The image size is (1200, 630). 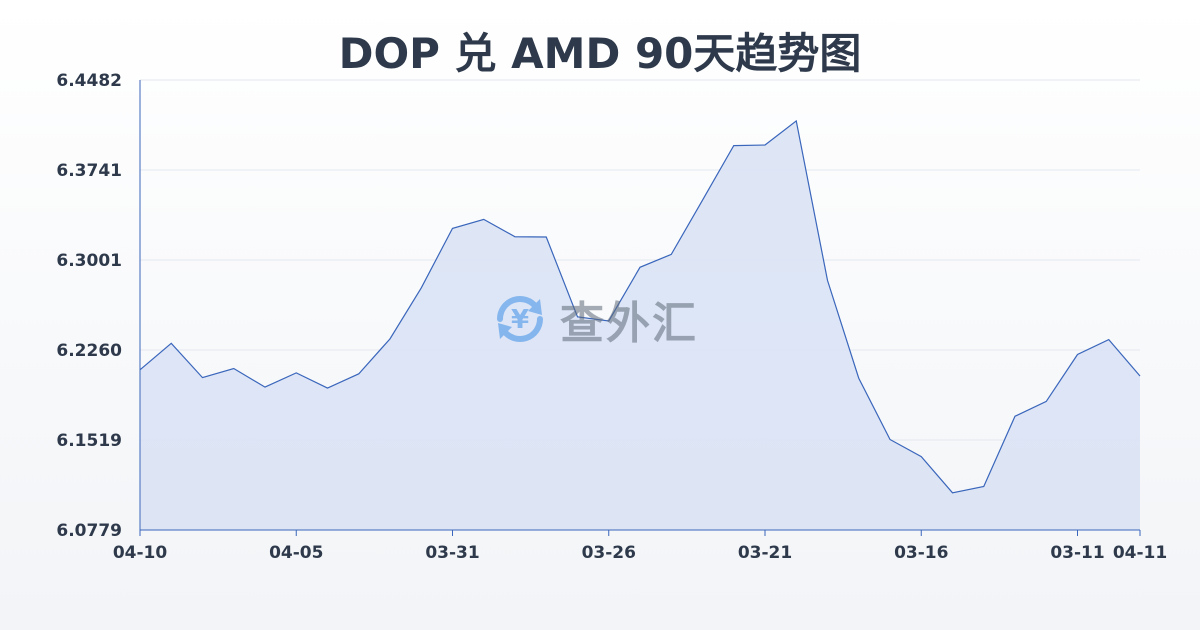 I want to click on x-tick-label: 03-11, so click(x=1077, y=553).